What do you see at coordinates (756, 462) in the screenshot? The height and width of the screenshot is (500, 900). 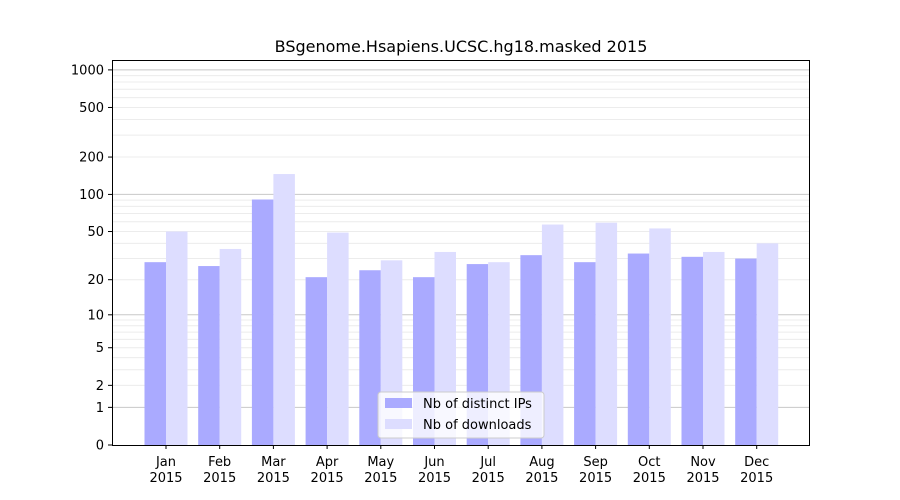 I see `x-tick-label-month: Dec` at bounding box center [756, 462].